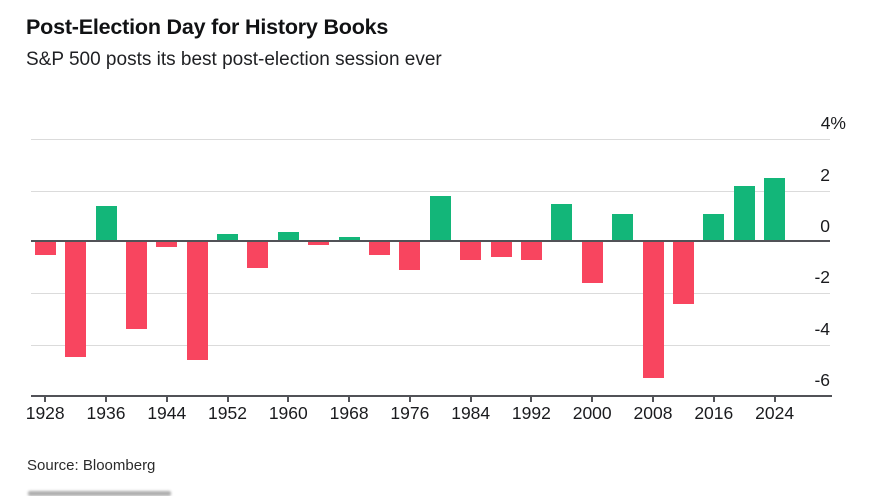 The image size is (873, 496). What do you see at coordinates (531, 399) in the screenshot?
I see `x-tick-1992` at bounding box center [531, 399].